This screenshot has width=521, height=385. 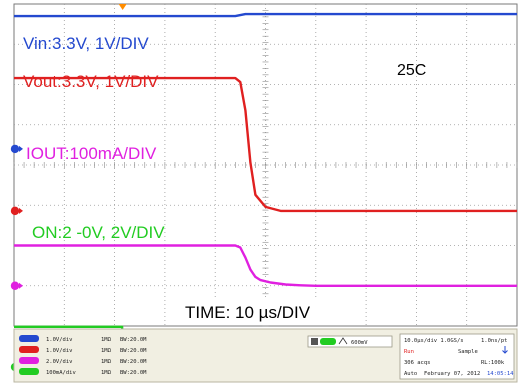 What do you see at coordinates (493, 363) in the screenshot?
I see `record-length: RL:100k` at bounding box center [493, 363].